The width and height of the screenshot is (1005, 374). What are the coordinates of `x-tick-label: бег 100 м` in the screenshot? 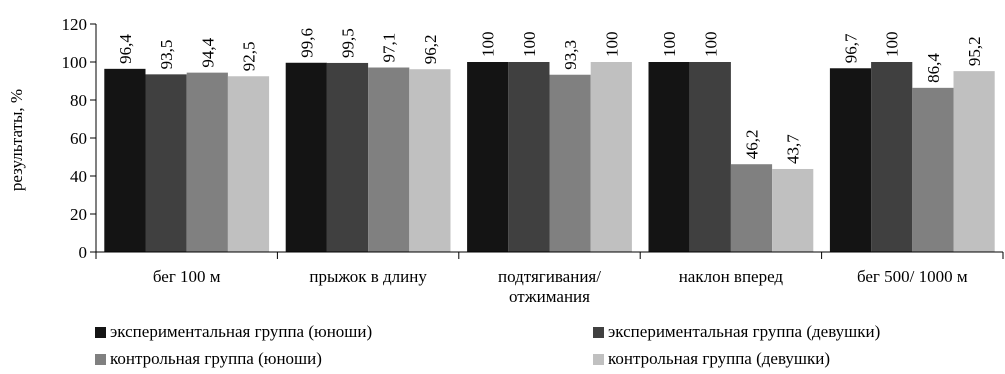 It's located at (187, 276).